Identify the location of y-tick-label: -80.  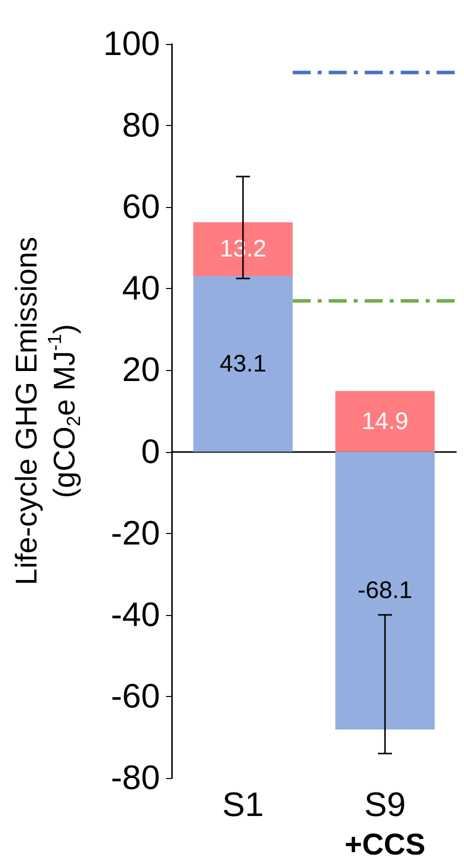
(135, 778).